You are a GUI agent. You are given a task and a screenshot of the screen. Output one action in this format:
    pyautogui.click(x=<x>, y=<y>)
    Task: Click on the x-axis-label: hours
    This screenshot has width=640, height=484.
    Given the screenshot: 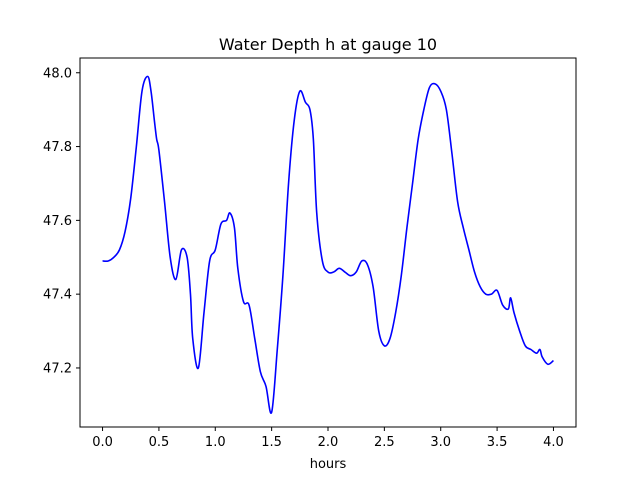 What is the action you would take?
    pyautogui.click(x=328, y=464)
    